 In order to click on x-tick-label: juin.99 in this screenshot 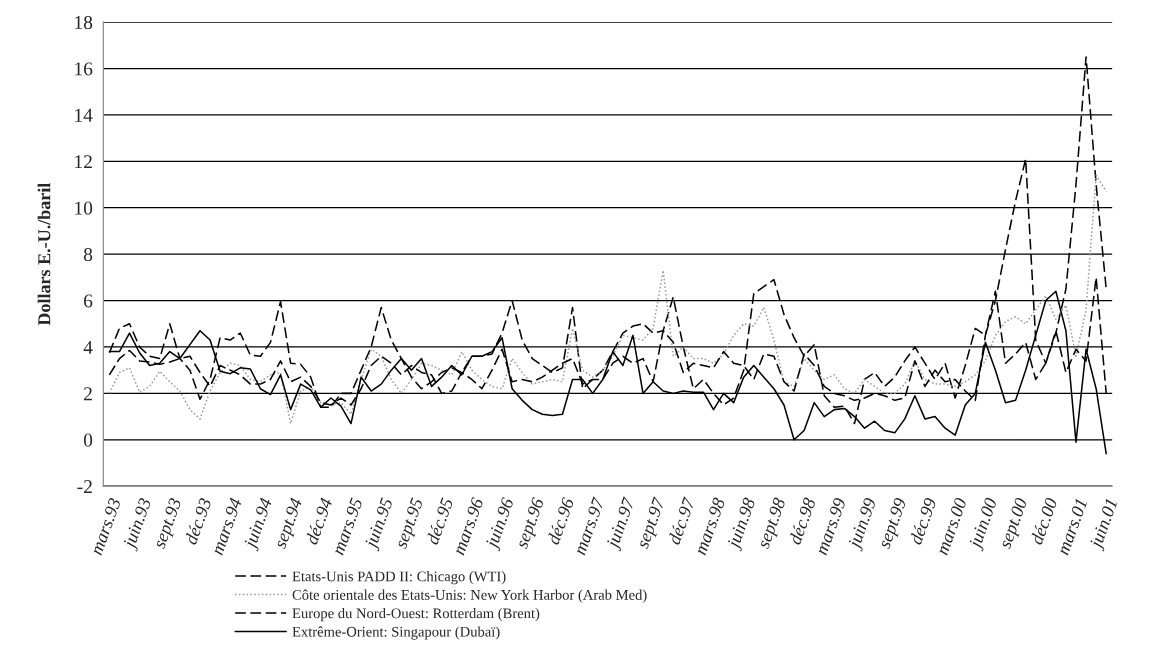, I will do `click(863, 524)`.